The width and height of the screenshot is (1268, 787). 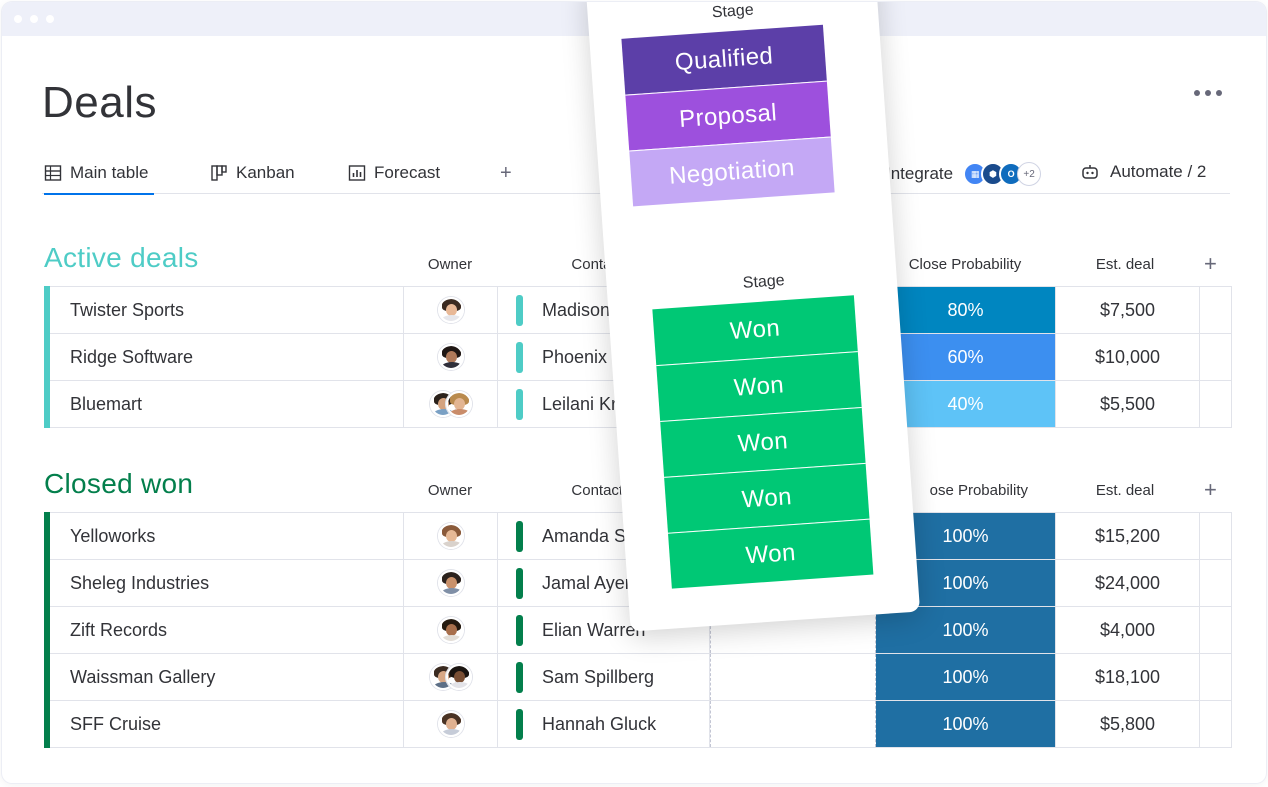 I want to click on table-row: SFF Cruise Hannah Gluck 100% $5,800, so click(x=638, y=724).